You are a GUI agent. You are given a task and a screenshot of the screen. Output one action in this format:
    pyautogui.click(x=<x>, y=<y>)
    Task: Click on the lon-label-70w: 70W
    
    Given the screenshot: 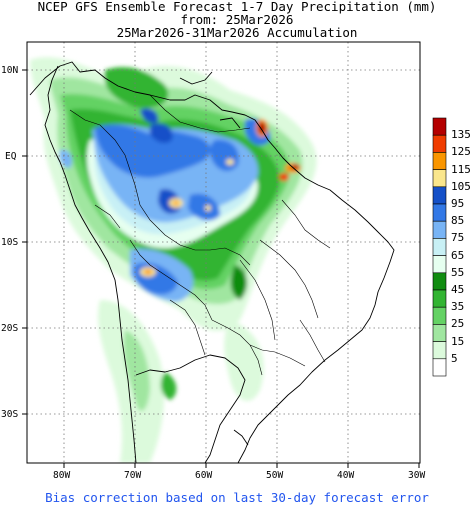 What is the action you would take?
    pyautogui.click(x=132, y=475)
    